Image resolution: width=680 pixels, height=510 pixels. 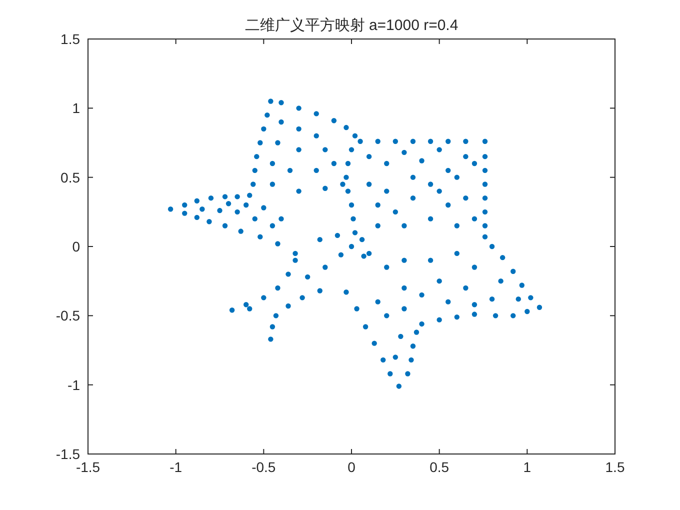 I want to click on y-tick-label: -0.5, so click(x=68, y=316).